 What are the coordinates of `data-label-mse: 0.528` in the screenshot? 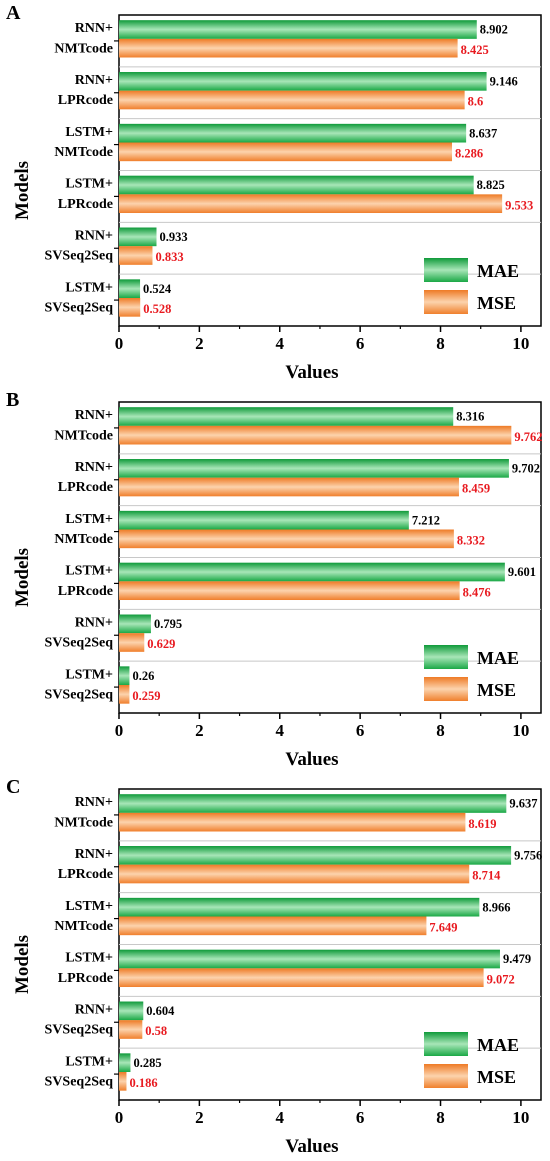 It's located at (157, 309).